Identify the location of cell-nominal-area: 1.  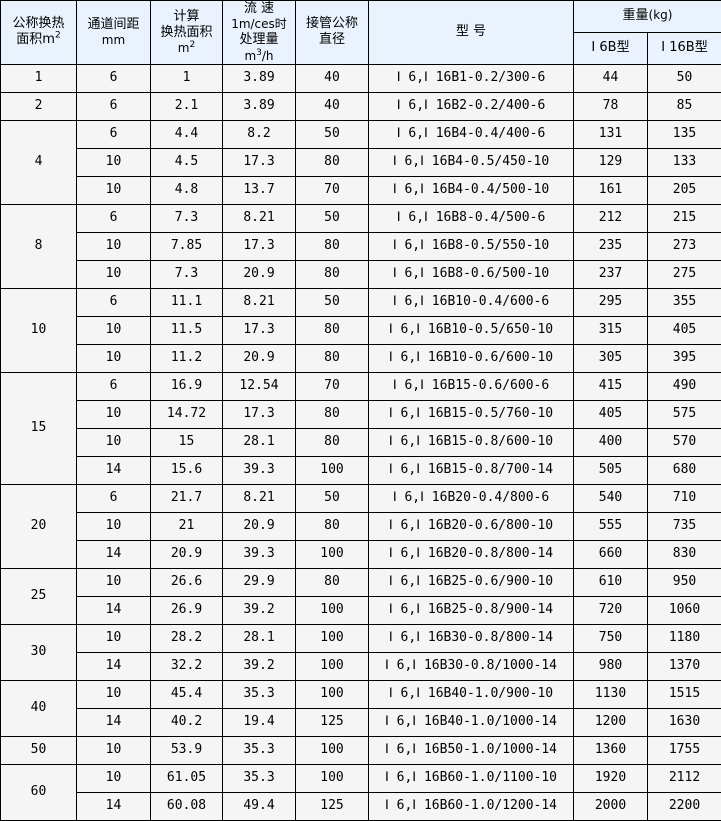
(39, 78).